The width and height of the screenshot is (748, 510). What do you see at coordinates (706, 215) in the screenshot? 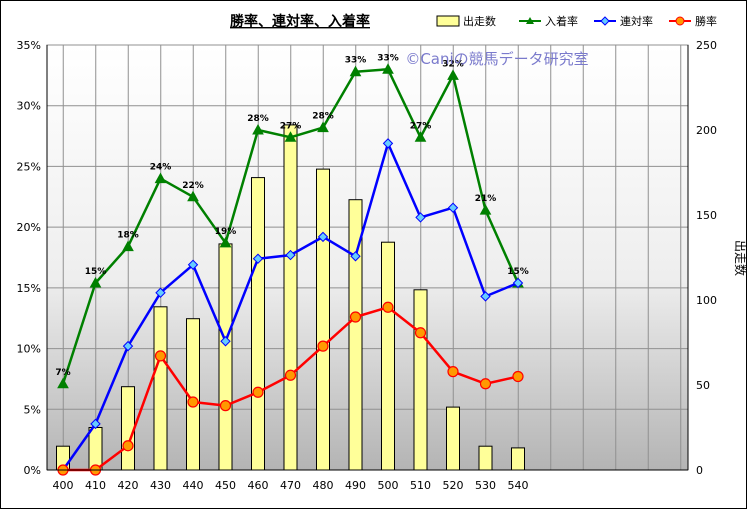
I see `y-right-tick-label: 150` at bounding box center [706, 215].